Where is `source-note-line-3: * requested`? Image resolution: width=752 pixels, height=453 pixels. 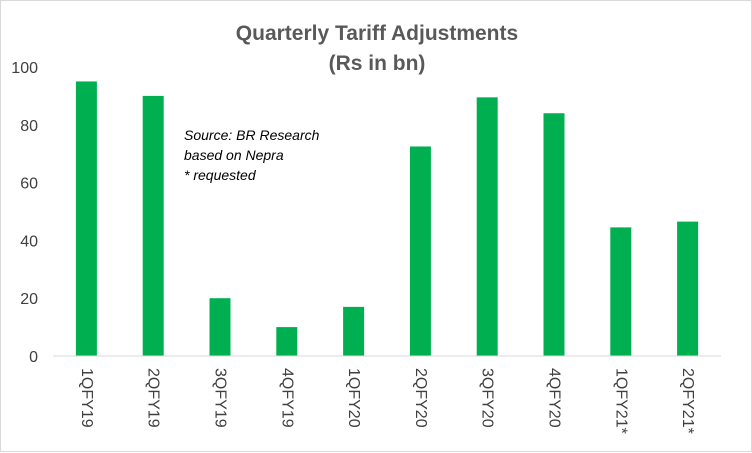
source-note-line-3: * requested is located at coordinates (220, 175).